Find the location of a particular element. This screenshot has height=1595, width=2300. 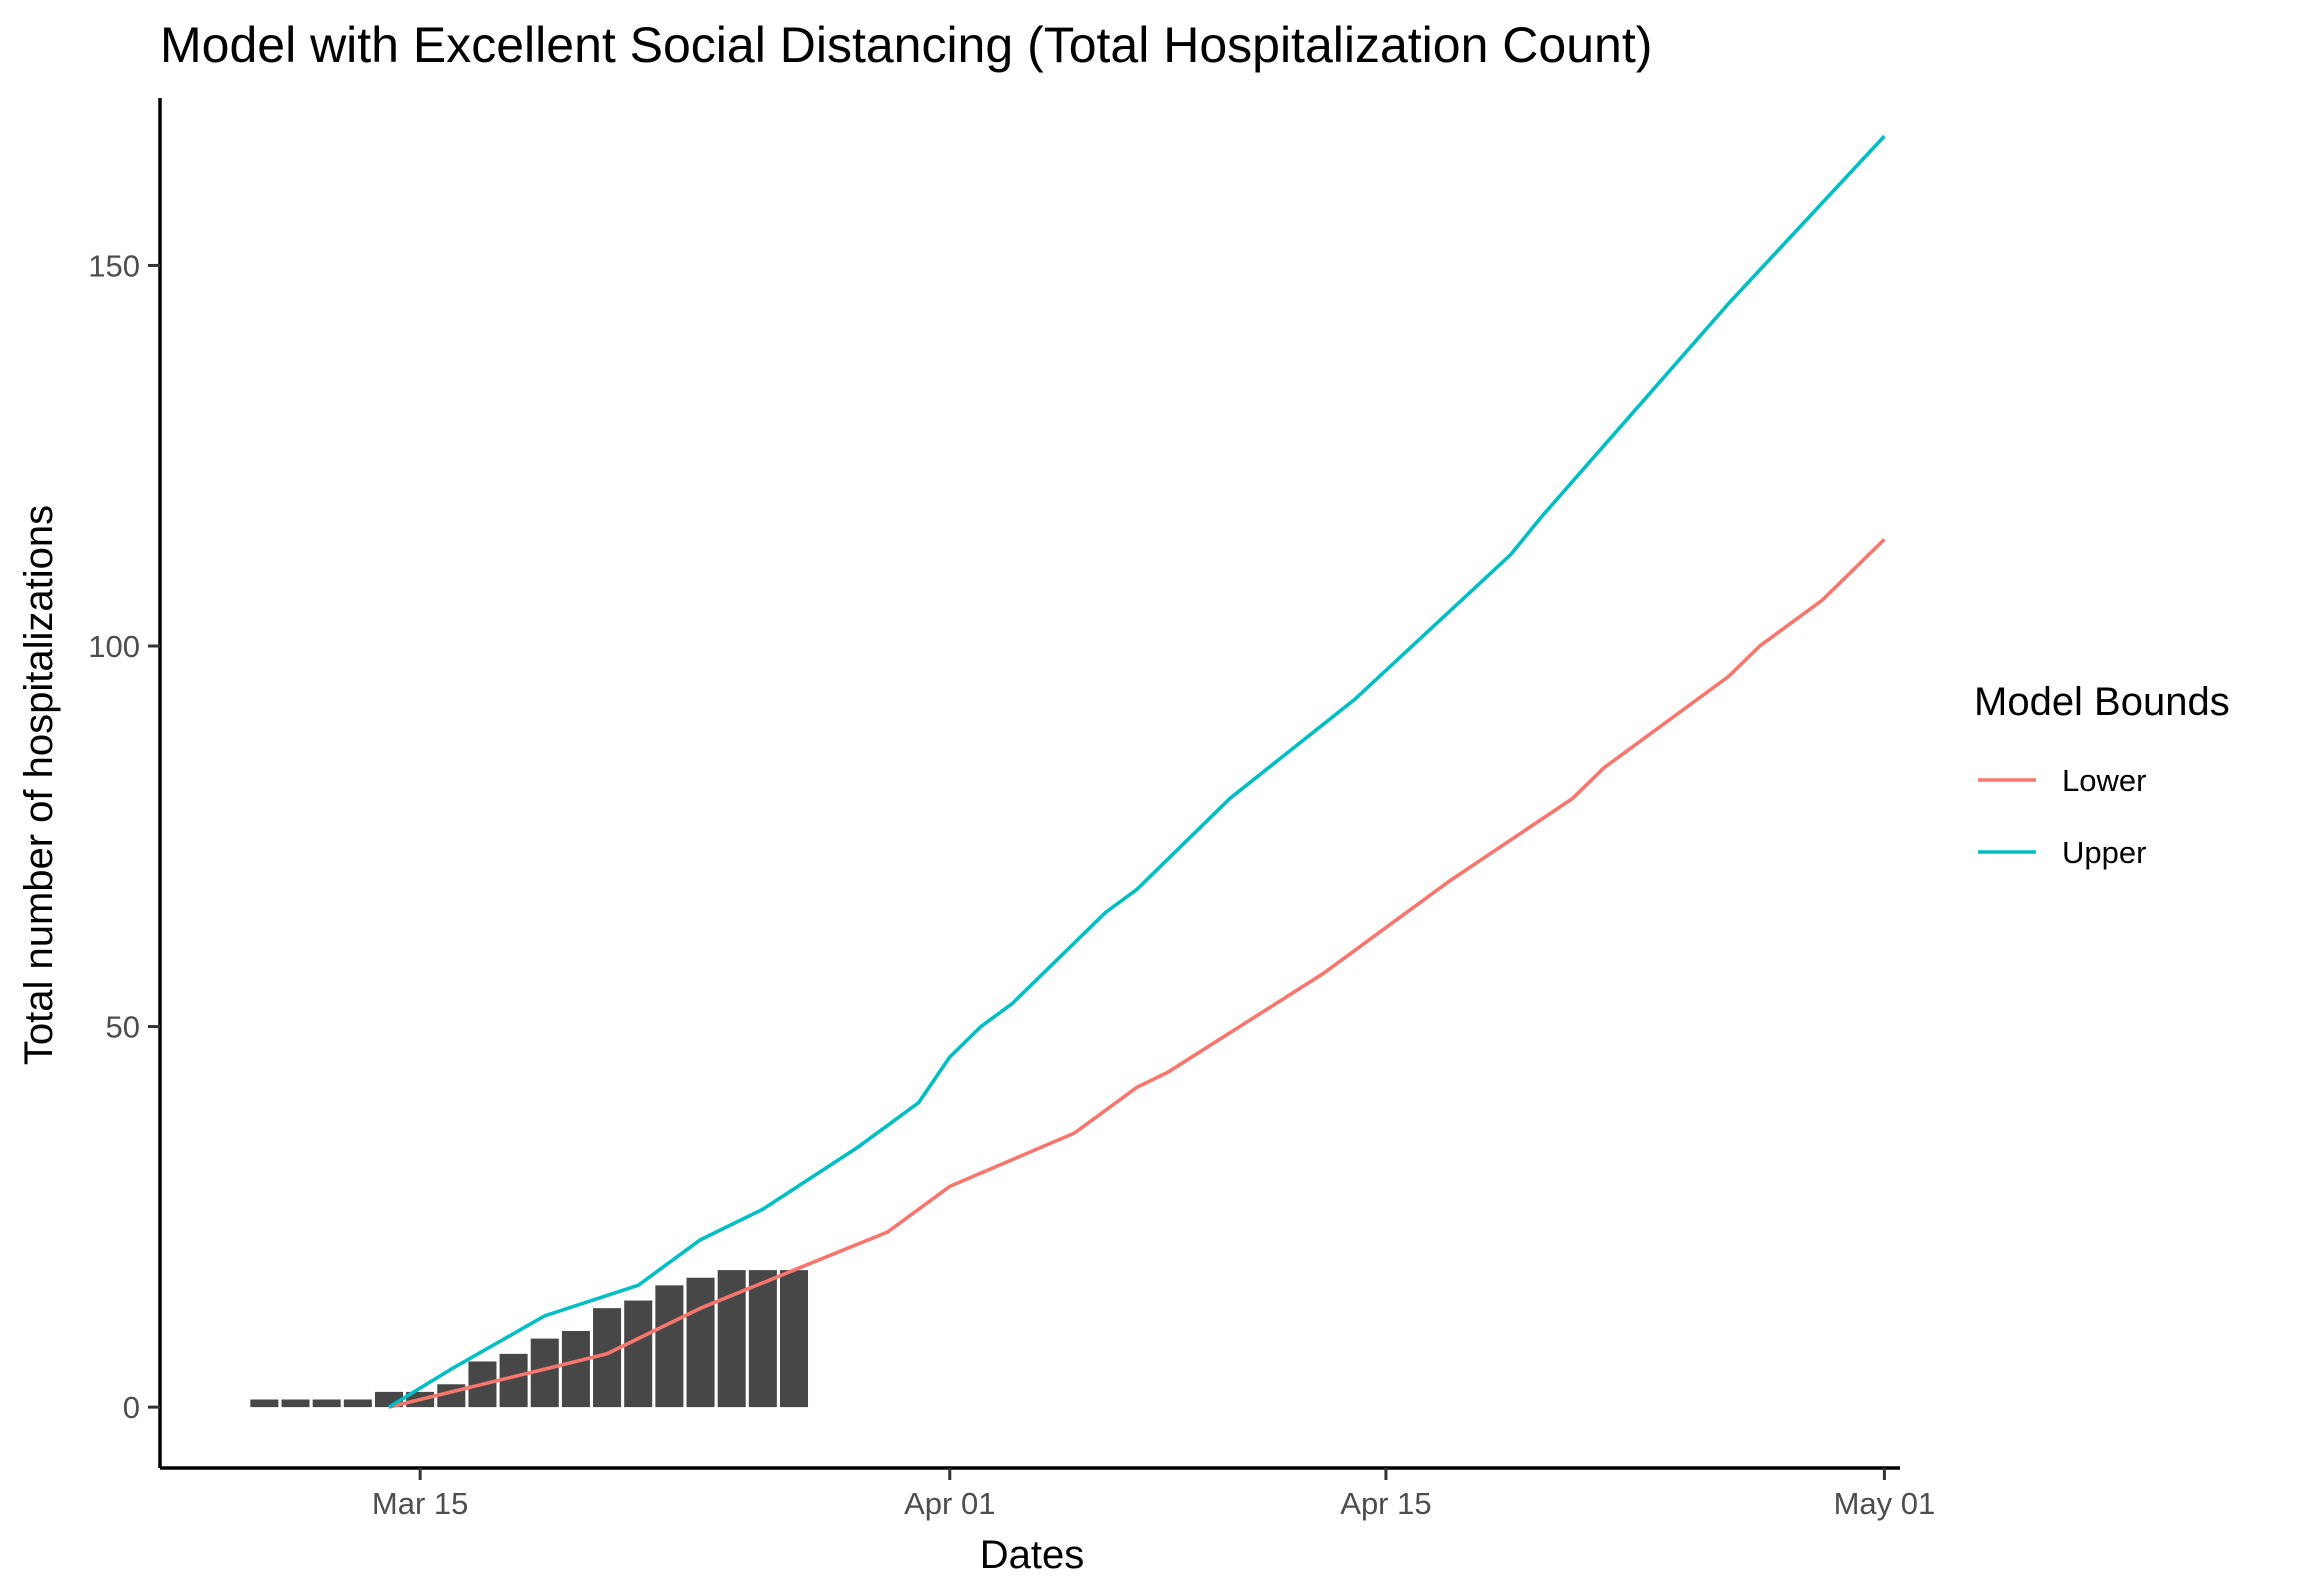

y-tick-label: 0 is located at coordinates (131, 1407).